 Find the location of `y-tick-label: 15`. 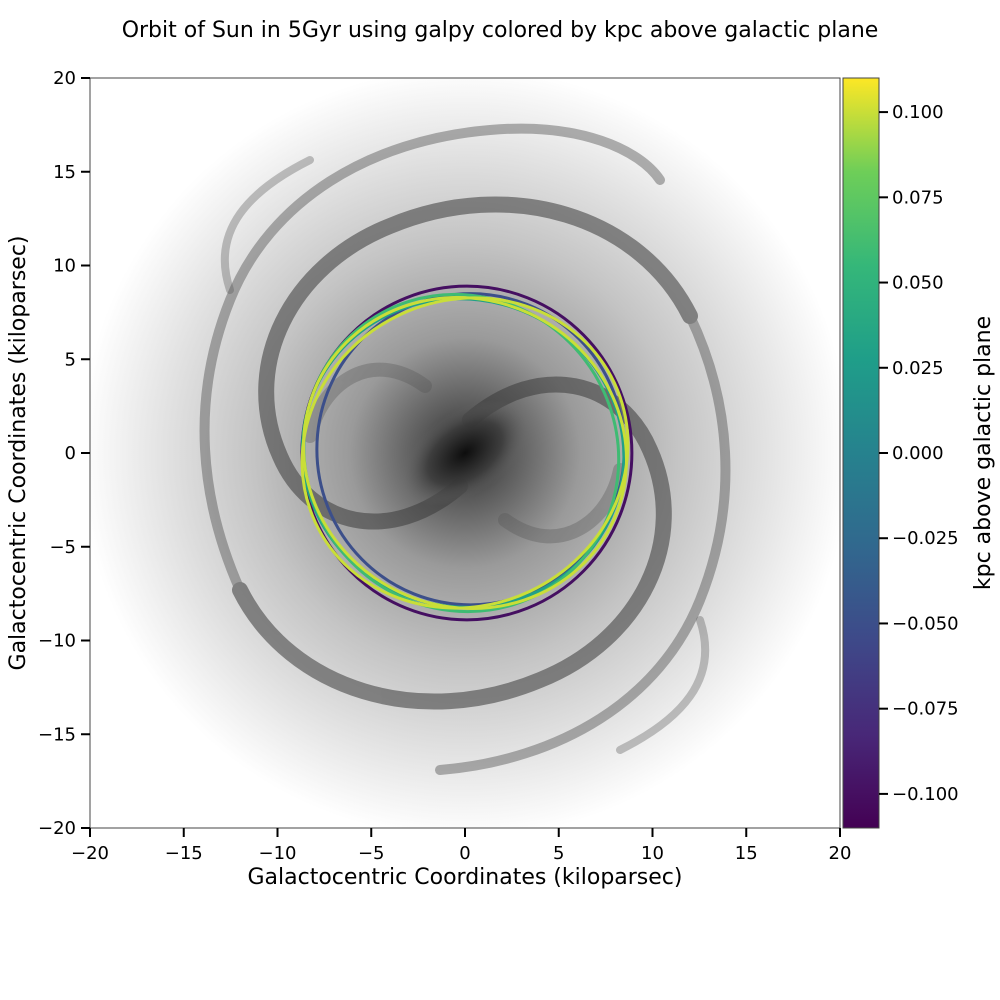

y-tick-label: 15 is located at coordinates (64, 172).